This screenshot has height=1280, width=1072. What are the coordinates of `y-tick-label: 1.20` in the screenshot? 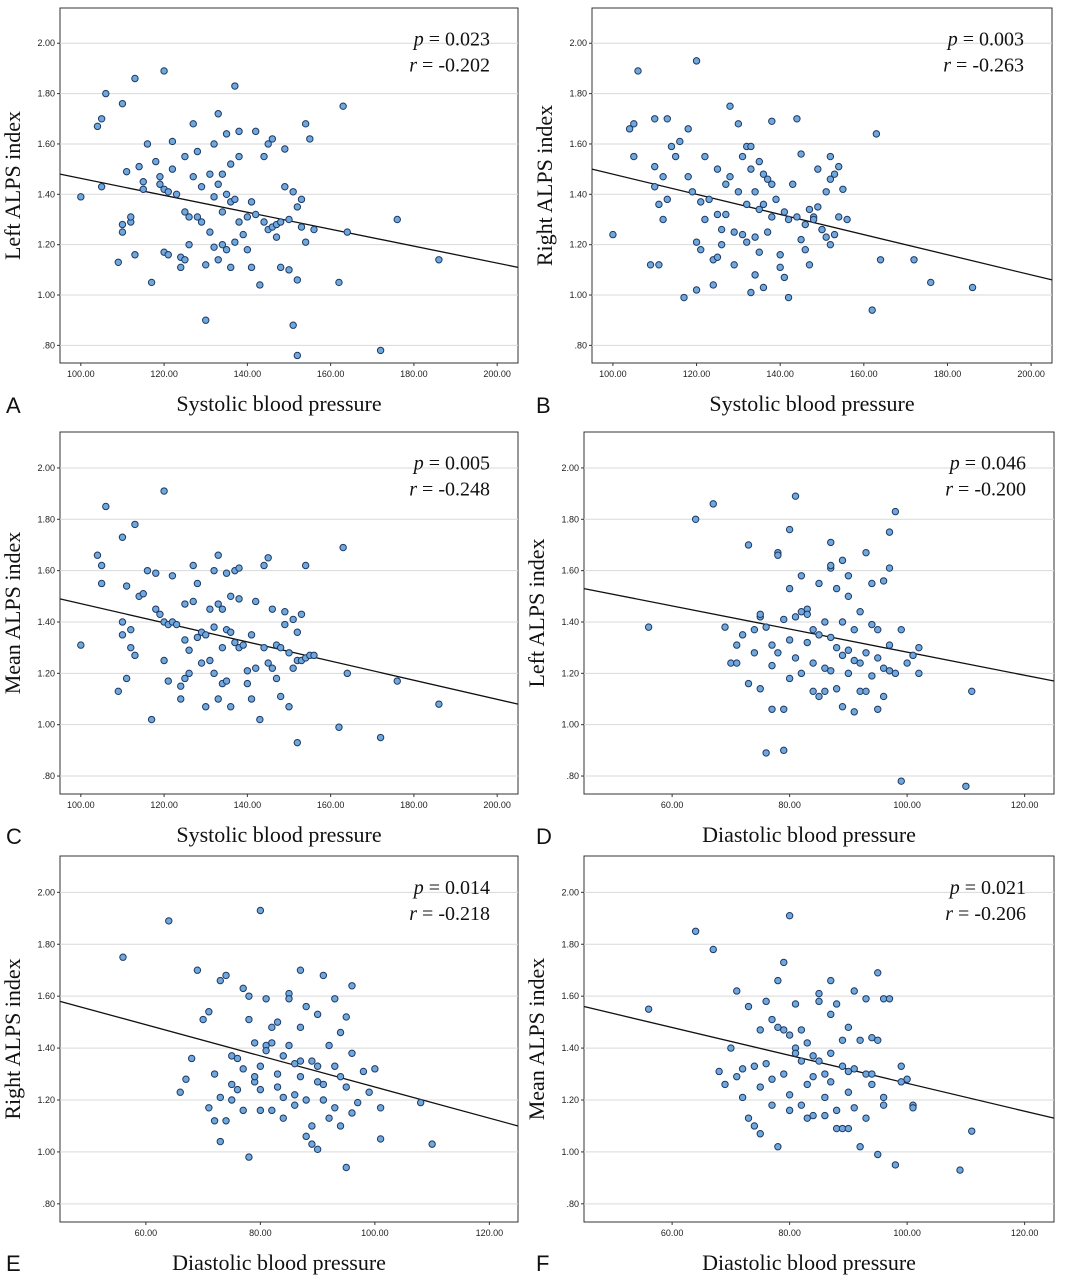 It's located at (46, 1100).